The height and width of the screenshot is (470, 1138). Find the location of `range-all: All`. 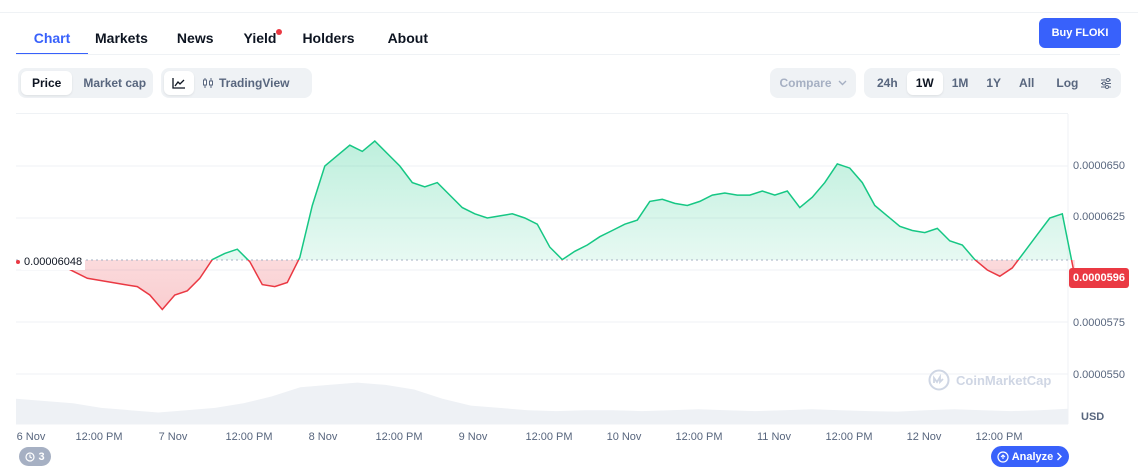

range-all: All is located at coordinates (1027, 83).